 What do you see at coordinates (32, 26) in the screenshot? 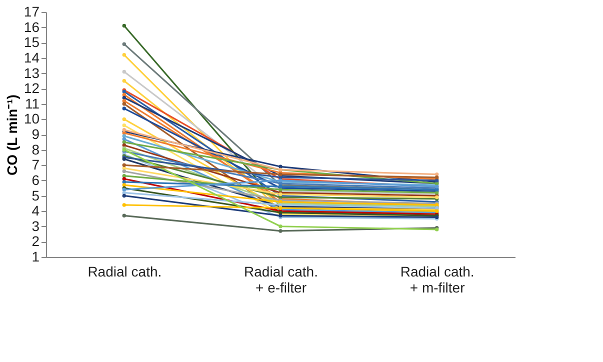
I see `y-tick-label: 16` at bounding box center [32, 26].